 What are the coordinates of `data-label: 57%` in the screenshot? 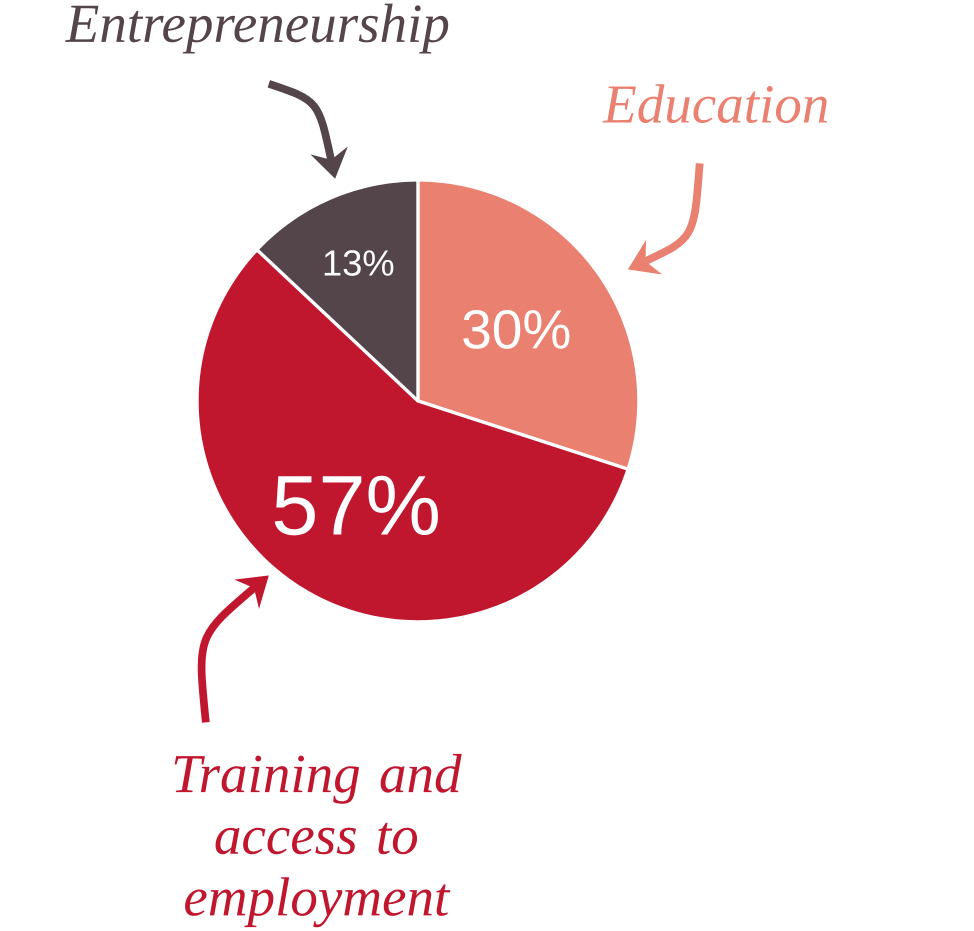 It's located at (356, 506).